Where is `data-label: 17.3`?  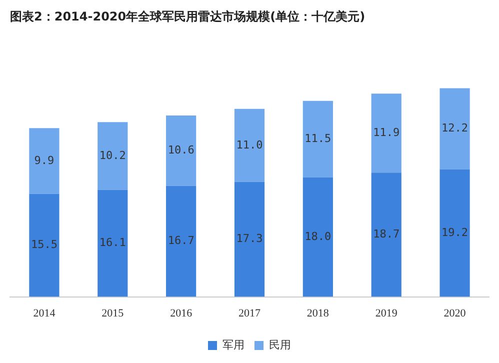
data-label: 17.3 is located at coordinates (249, 239).